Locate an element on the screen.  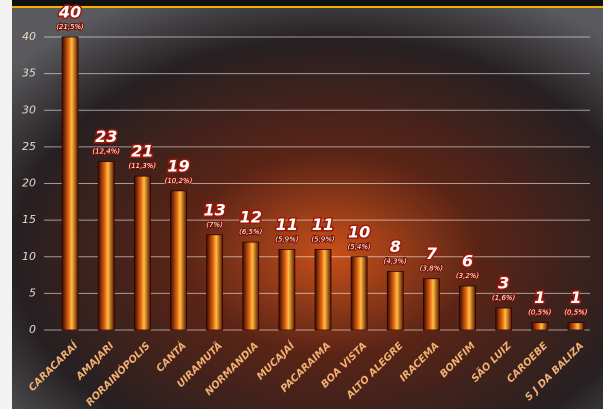
y-tick-label: 20 is located at coordinates (29, 183).